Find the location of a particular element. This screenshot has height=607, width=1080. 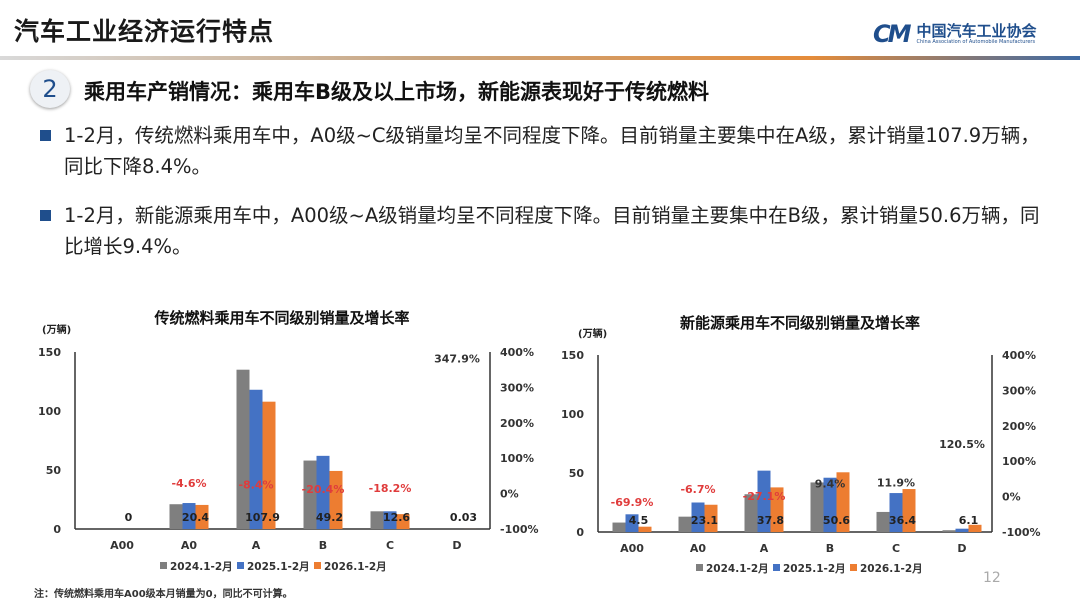

value-label: 36.4 is located at coordinates (902, 520).